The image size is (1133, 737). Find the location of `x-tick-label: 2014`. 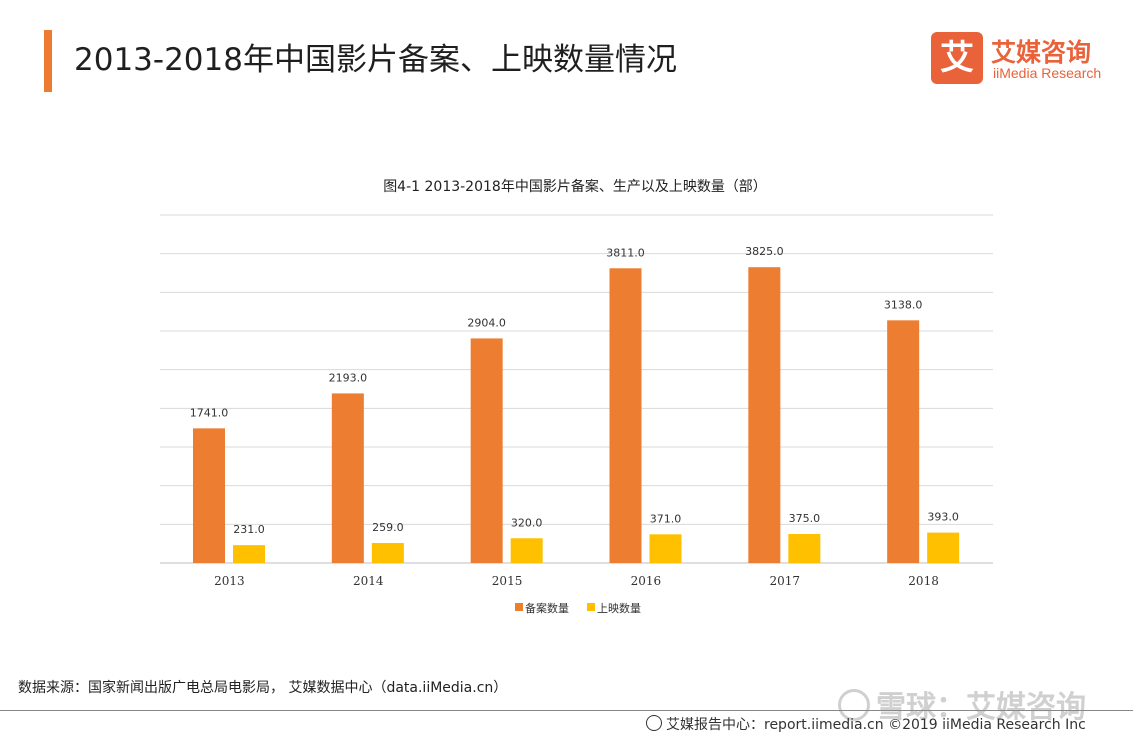

x-tick-label: 2014 is located at coordinates (368, 581).